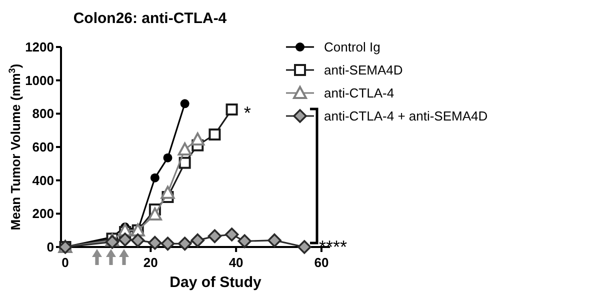 This screenshot has height=295, width=601. I want to click on legend-label: anti-CTLA-4 + anti-SEMA4D, so click(406, 116).